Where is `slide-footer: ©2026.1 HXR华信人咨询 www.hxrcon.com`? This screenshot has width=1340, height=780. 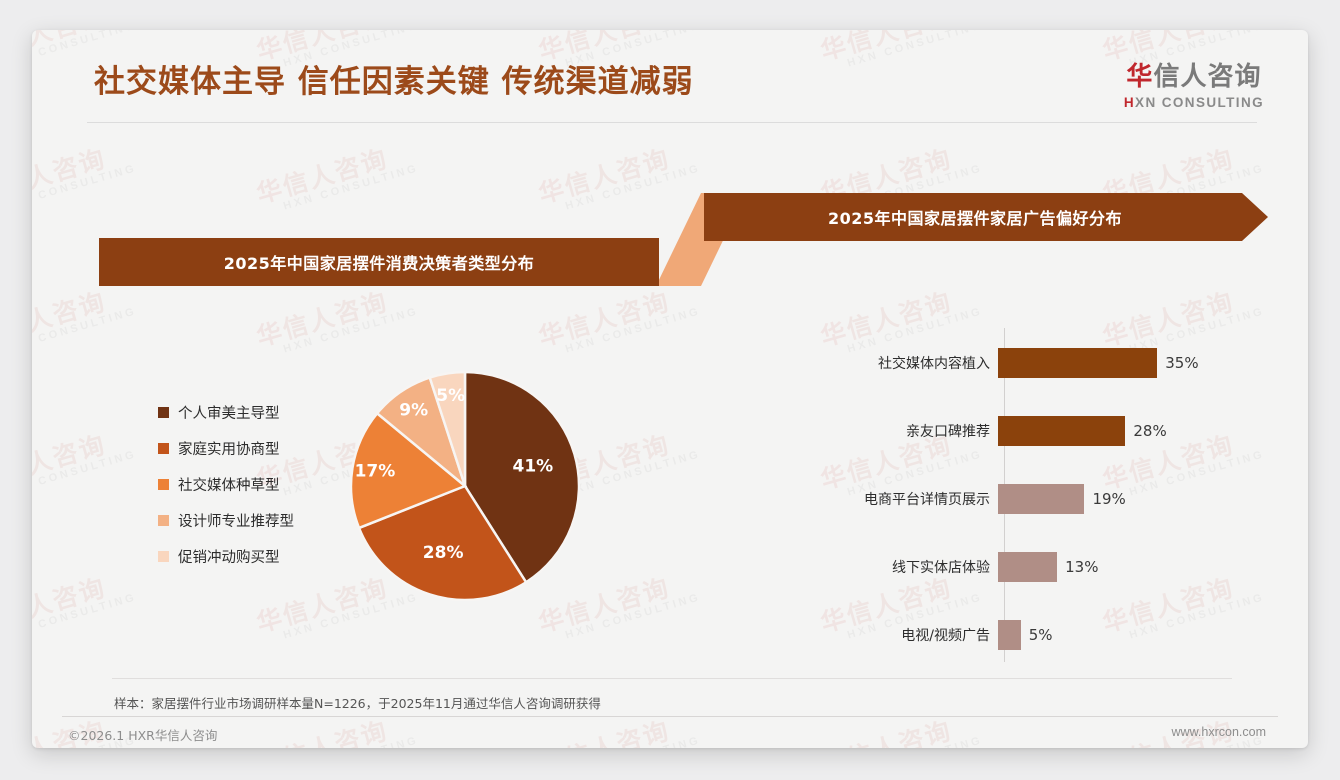 slide-footer: ©2026.1 HXR华信人咨询 www.hxrcon.com is located at coordinates (670, 732).